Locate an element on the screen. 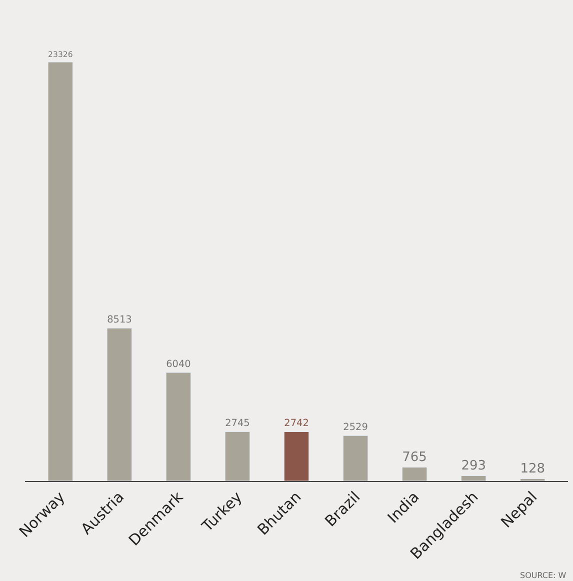 The height and width of the screenshot is (581, 573). source-note: SOURCE: W is located at coordinates (543, 575).